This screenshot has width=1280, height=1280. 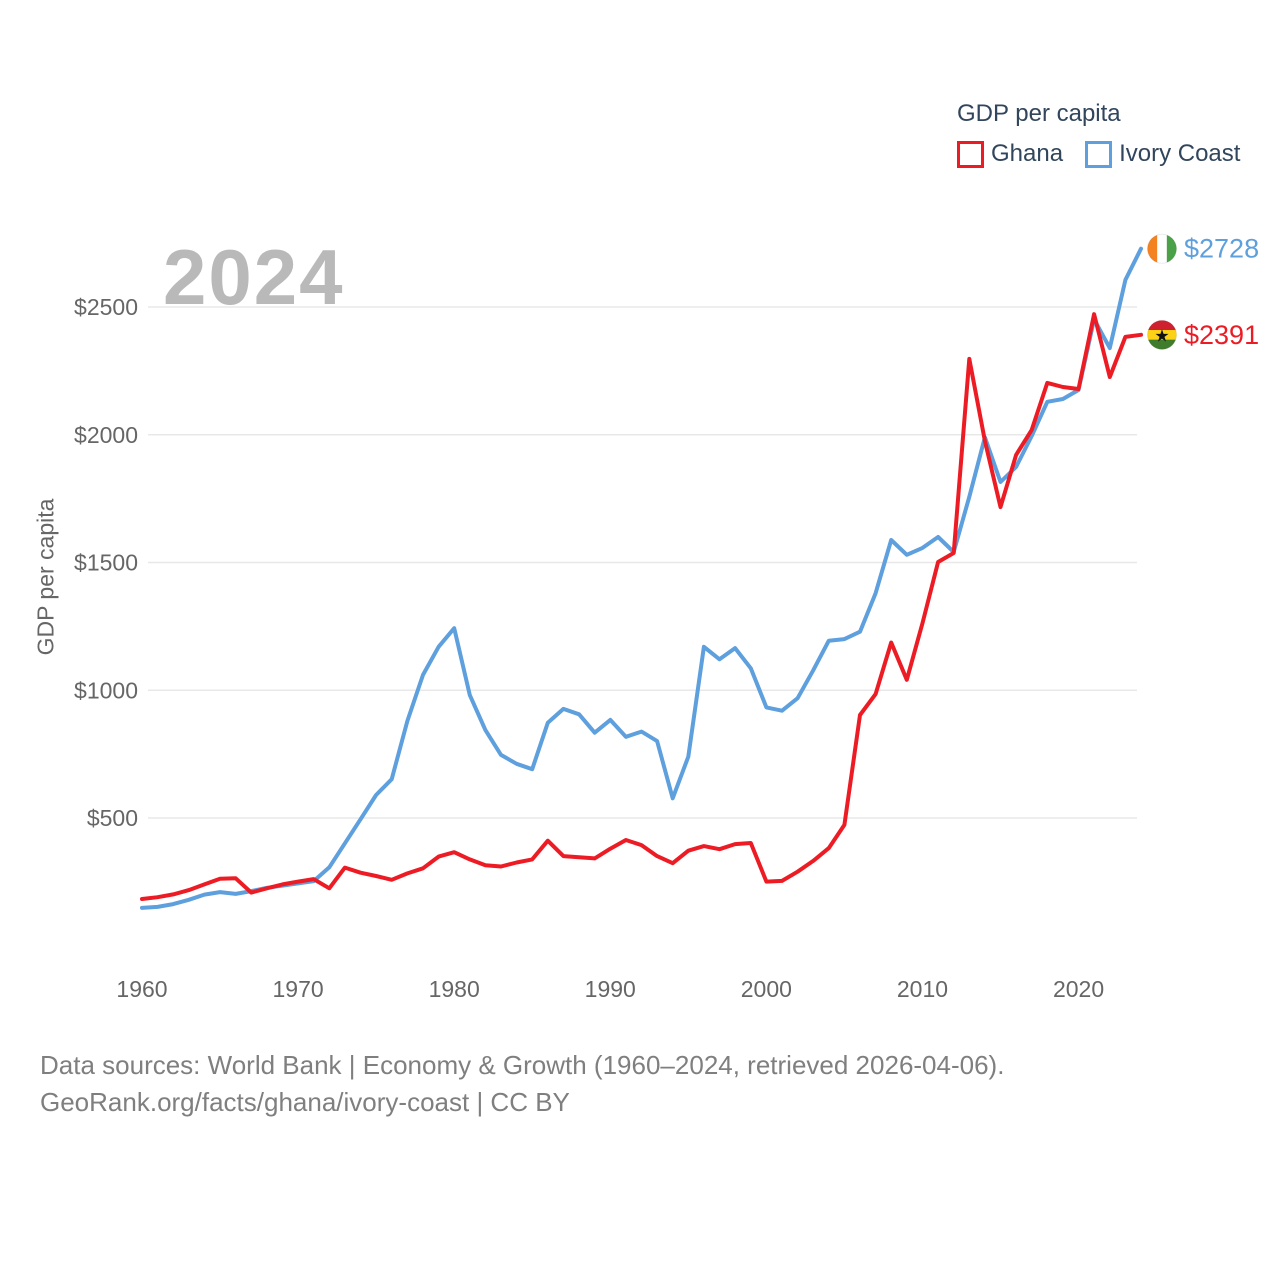 I want to click on legend-label-ghana: Ghana, so click(x=1027, y=153).